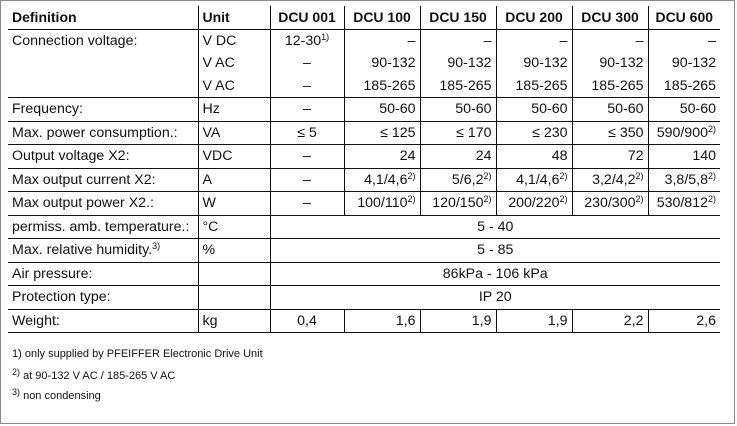 The width and height of the screenshot is (737, 426). Describe the element at coordinates (494, 297) in the screenshot. I see `row-span-value: IP 20` at that location.